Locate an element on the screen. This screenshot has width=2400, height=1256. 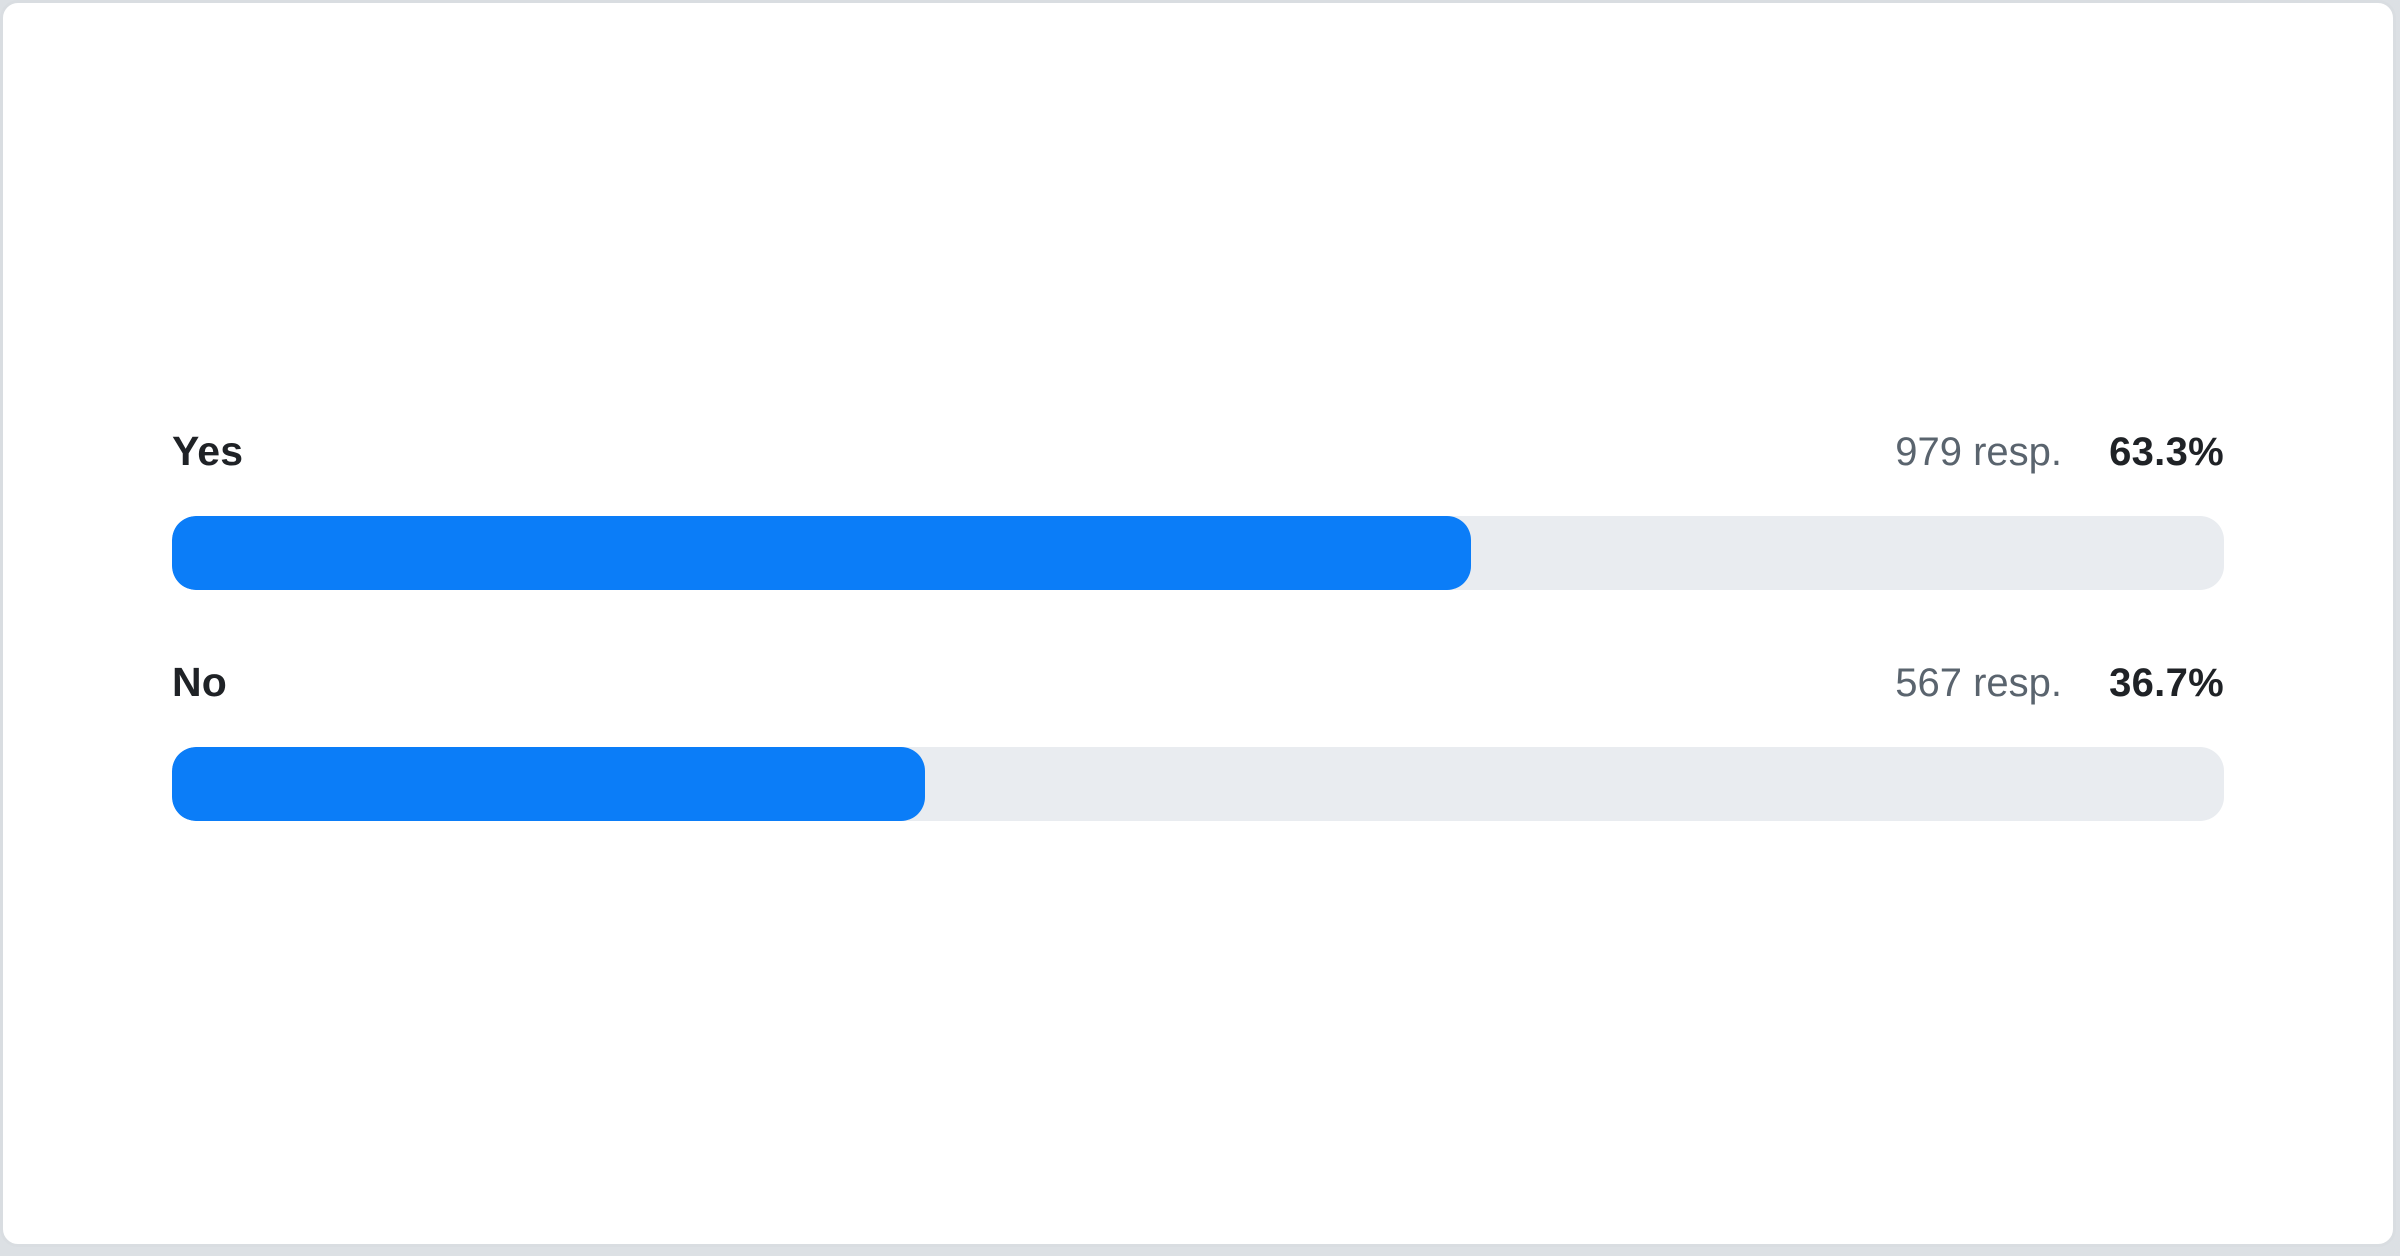
option-label: No is located at coordinates (200, 681).